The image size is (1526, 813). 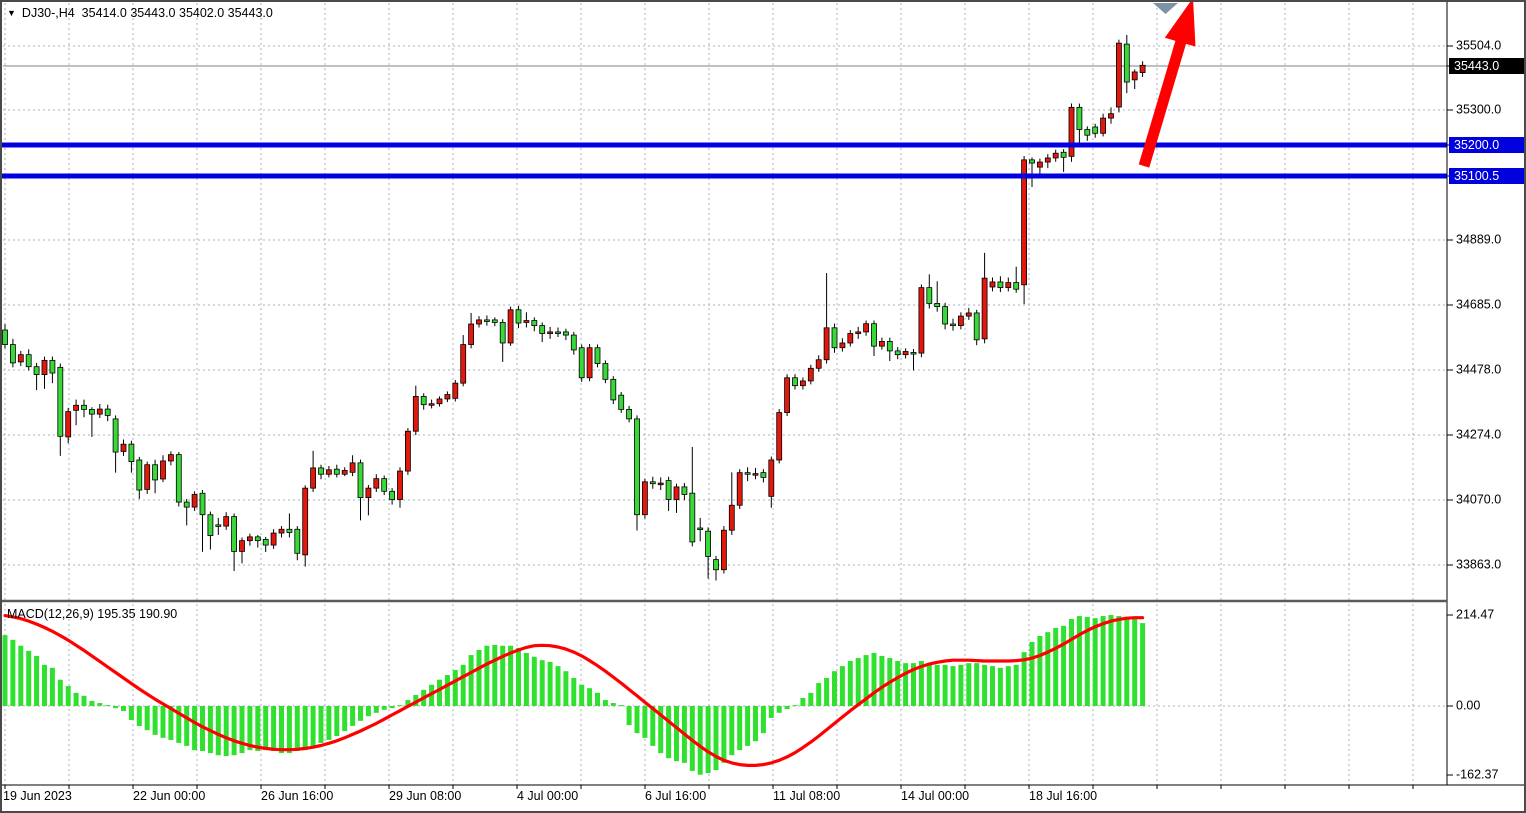 What do you see at coordinates (1487, 145) in the screenshot?
I see `level-price-tag: 35200.0` at bounding box center [1487, 145].